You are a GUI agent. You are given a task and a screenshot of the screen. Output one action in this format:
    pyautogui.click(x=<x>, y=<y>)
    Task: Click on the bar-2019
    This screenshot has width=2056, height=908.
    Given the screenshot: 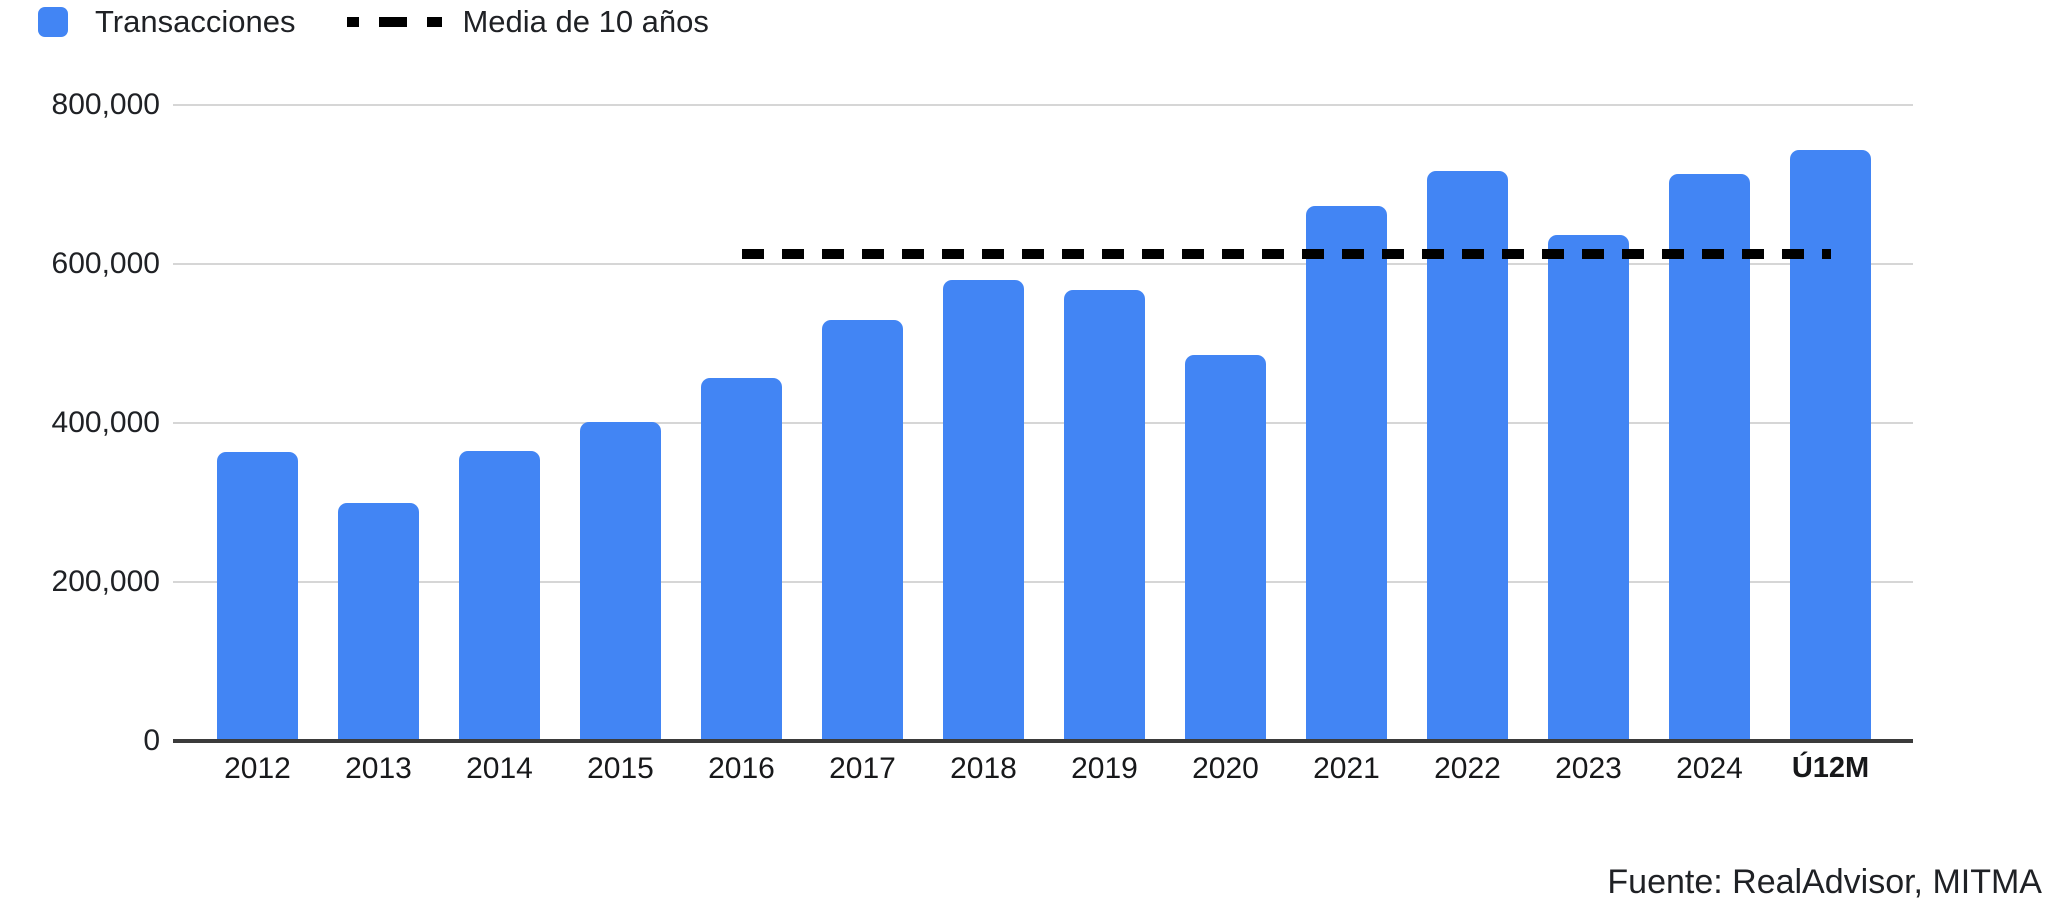 What is the action you would take?
    pyautogui.click(x=1104, y=515)
    